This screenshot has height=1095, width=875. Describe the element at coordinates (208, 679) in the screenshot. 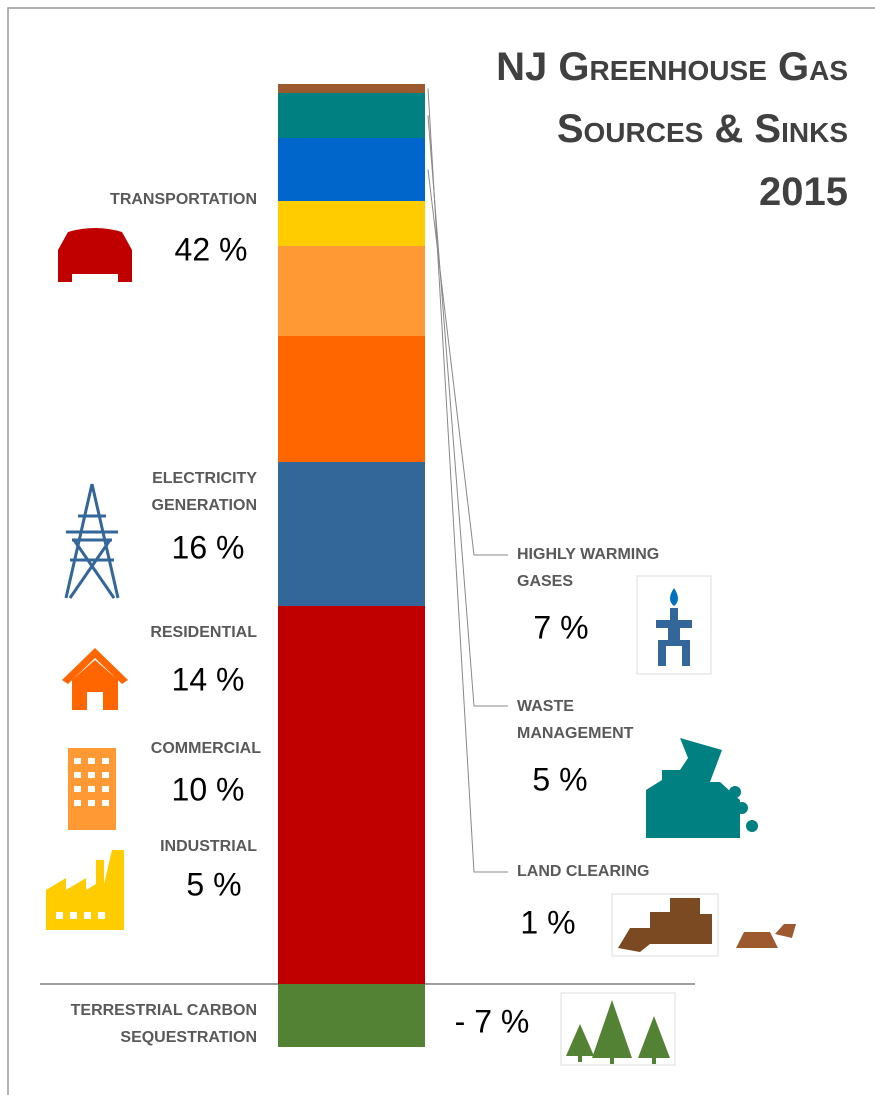

I see `value-label: 14 %` at that location.